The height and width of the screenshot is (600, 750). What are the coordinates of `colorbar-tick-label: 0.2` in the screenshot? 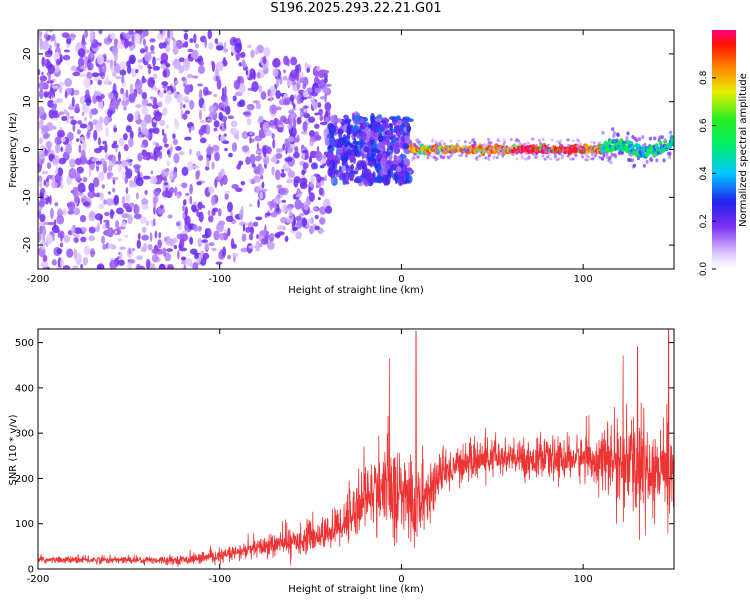 It's located at (704, 221).